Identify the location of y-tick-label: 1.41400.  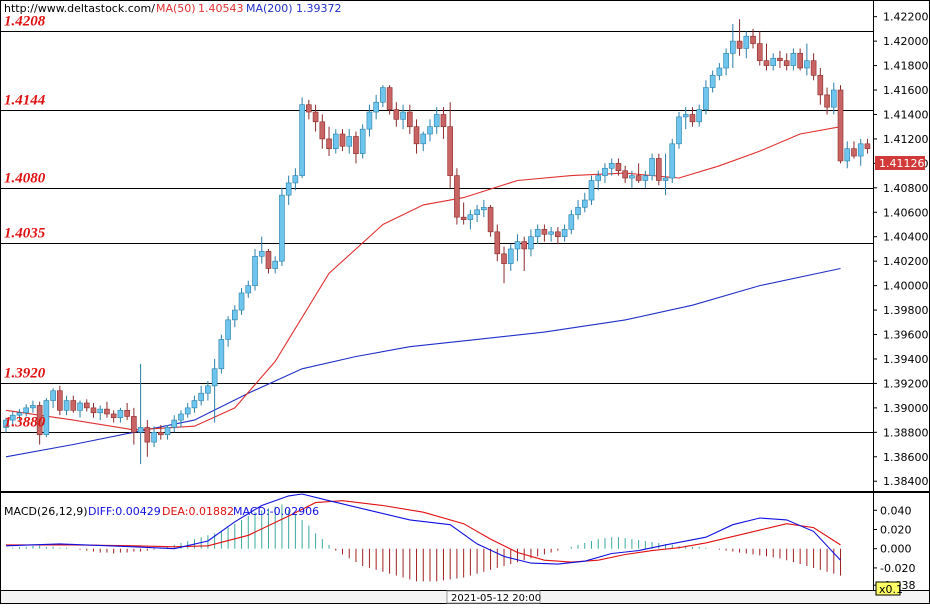
(906, 114).